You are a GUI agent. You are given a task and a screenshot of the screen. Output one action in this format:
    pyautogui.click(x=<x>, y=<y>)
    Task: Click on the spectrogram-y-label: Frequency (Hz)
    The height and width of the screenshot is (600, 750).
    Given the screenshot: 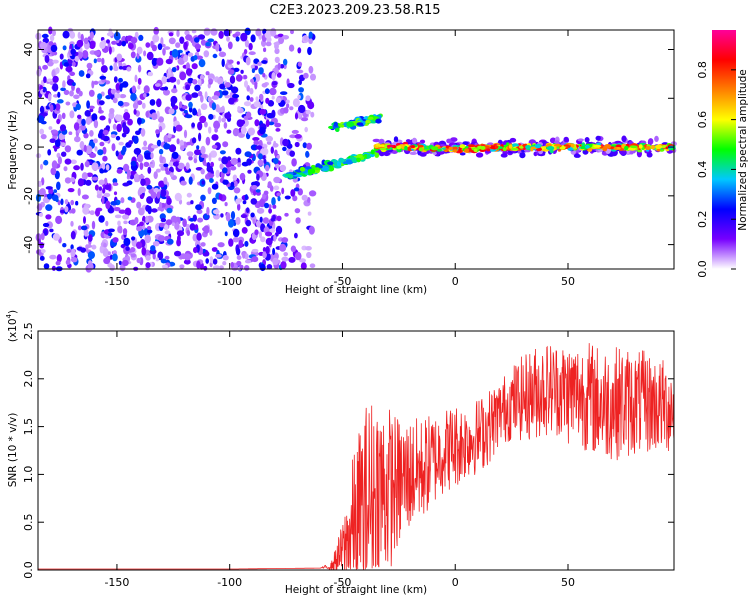 What is the action you would take?
    pyautogui.click(x=13, y=149)
    